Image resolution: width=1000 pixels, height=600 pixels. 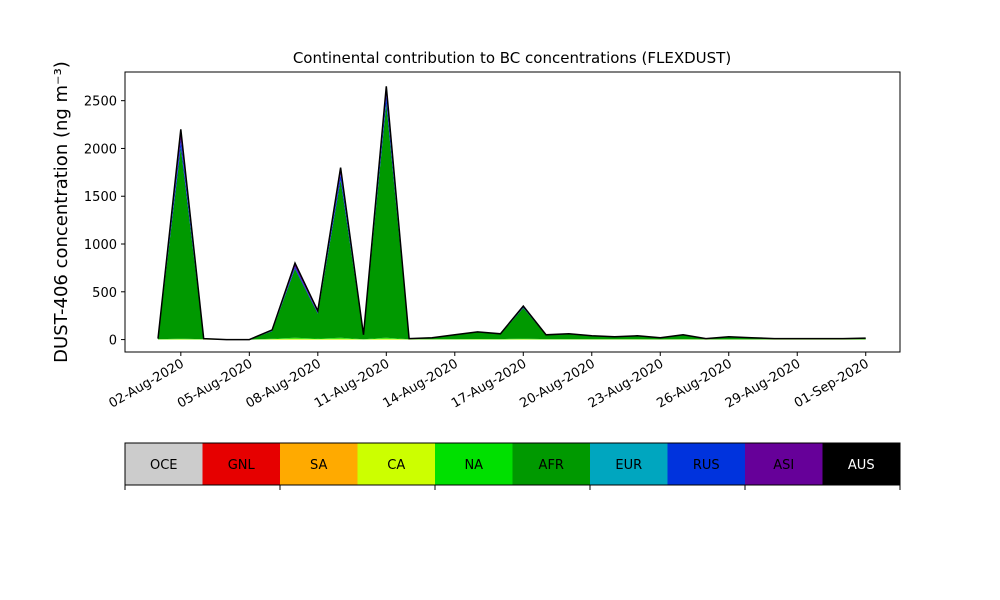 What do you see at coordinates (104, 293) in the screenshot?
I see `y-tick-label: 500` at bounding box center [104, 293].